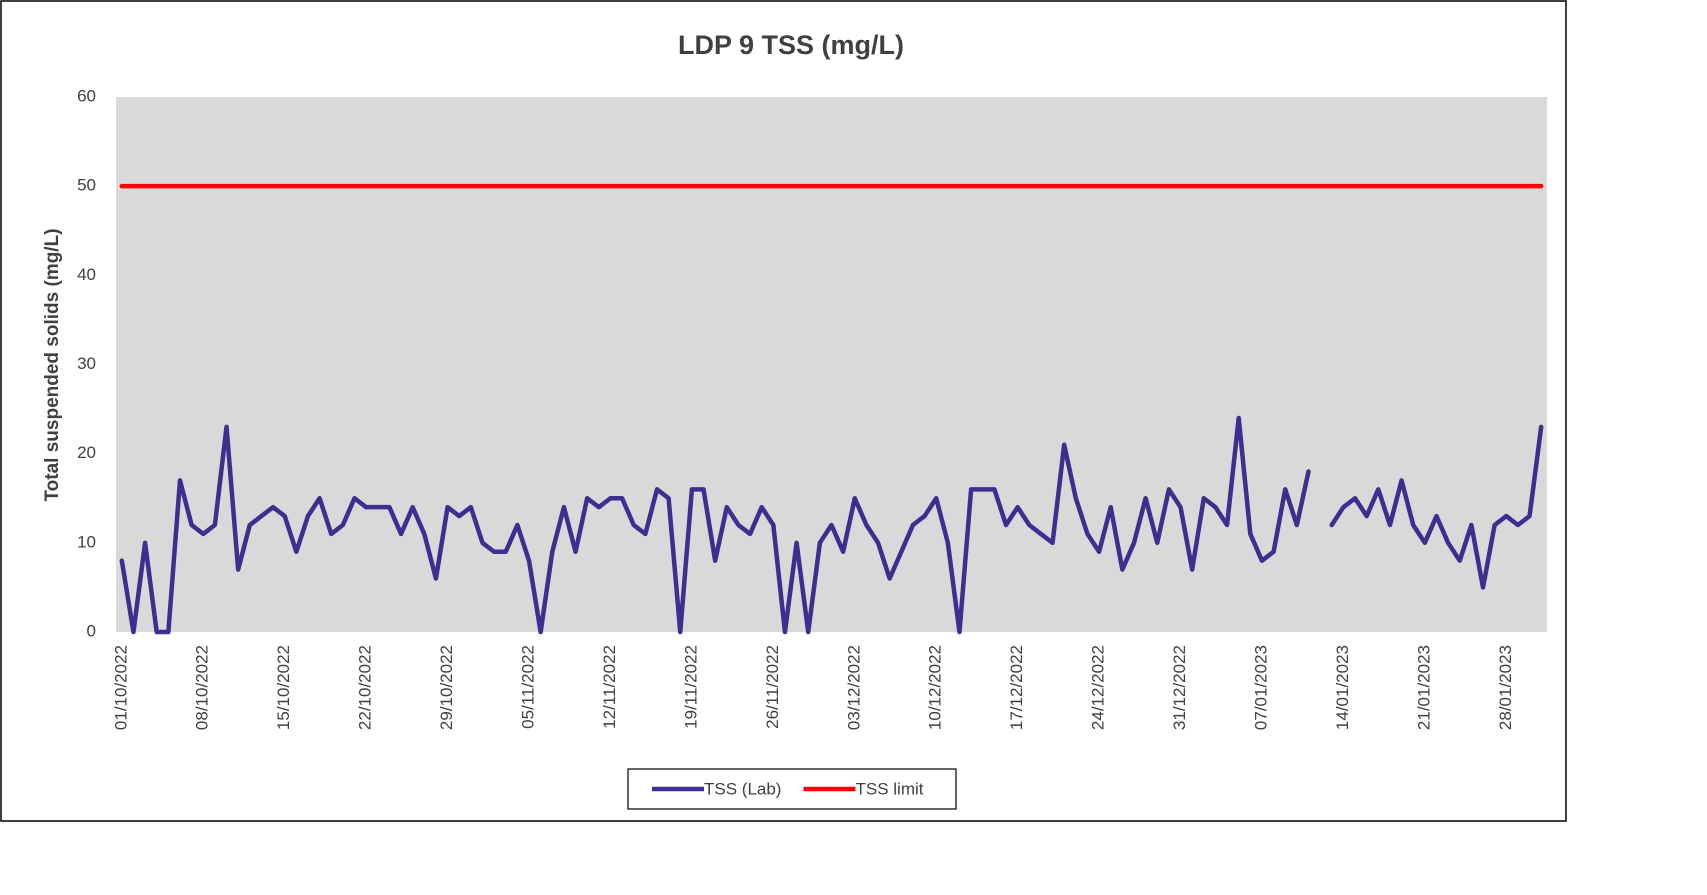 The height and width of the screenshot is (895, 1707). I want to click on y-tick-label: 0, so click(91, 630).